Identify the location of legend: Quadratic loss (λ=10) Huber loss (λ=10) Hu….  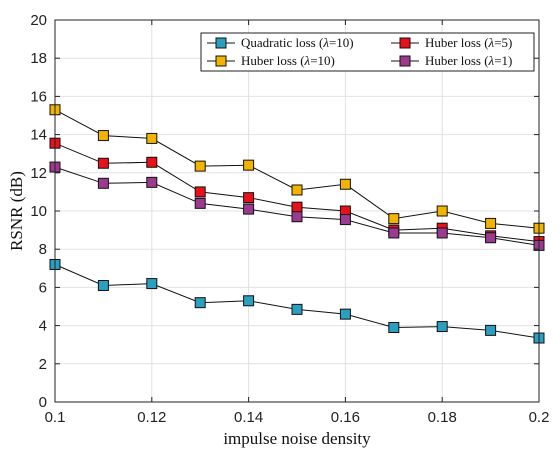
(367, 52).